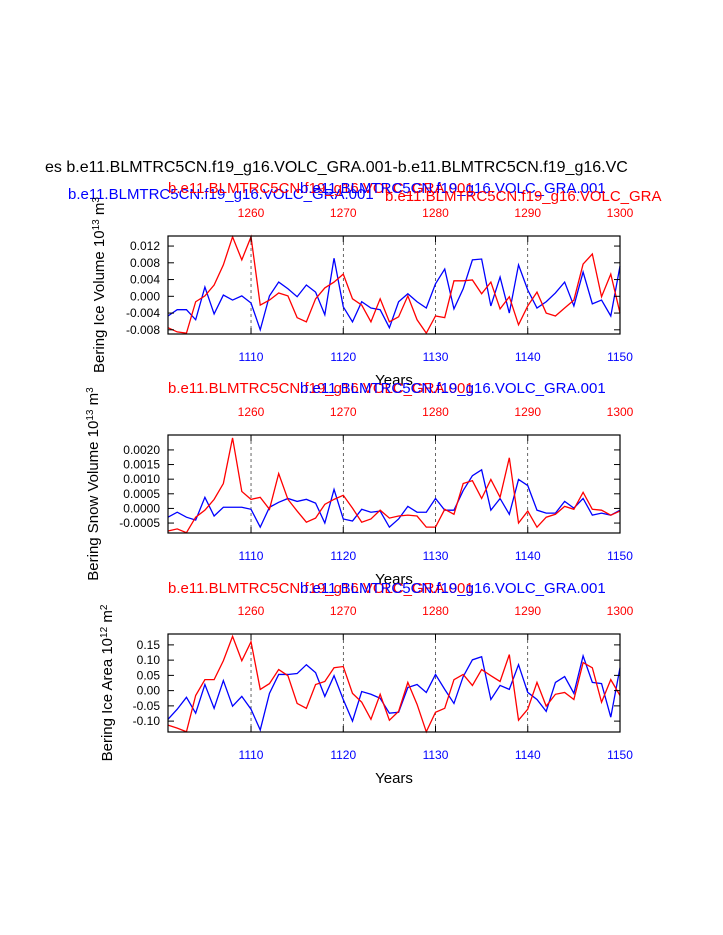 The image size is (723, 935). Describe the element at coordinates (145, 263) in the screenshot. I see `y-tick-label: 0.008` at that location.